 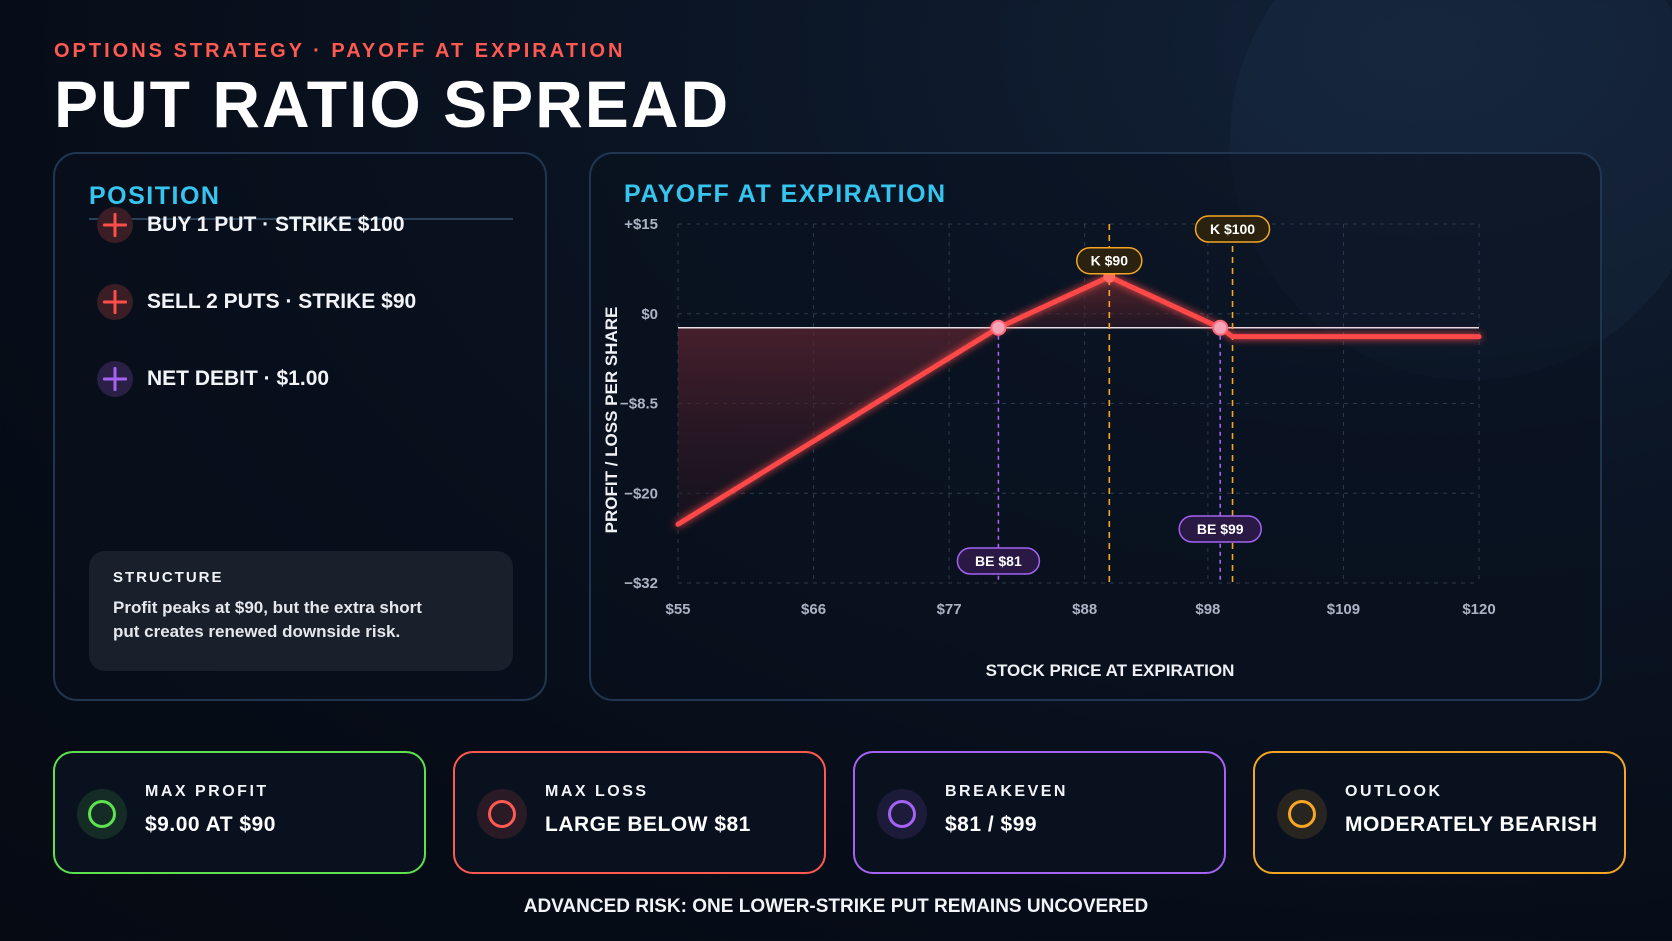 What do you see at coordinates (949, 609) in the screenshot?
I see `x-tick-label: $77` at bounding box center [949, 609].